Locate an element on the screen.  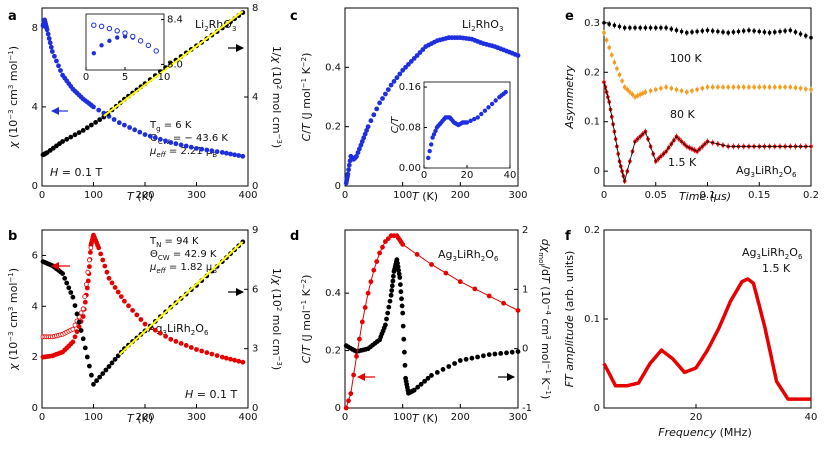
y-tick-label: 0 is located at coordinates (338, 186).